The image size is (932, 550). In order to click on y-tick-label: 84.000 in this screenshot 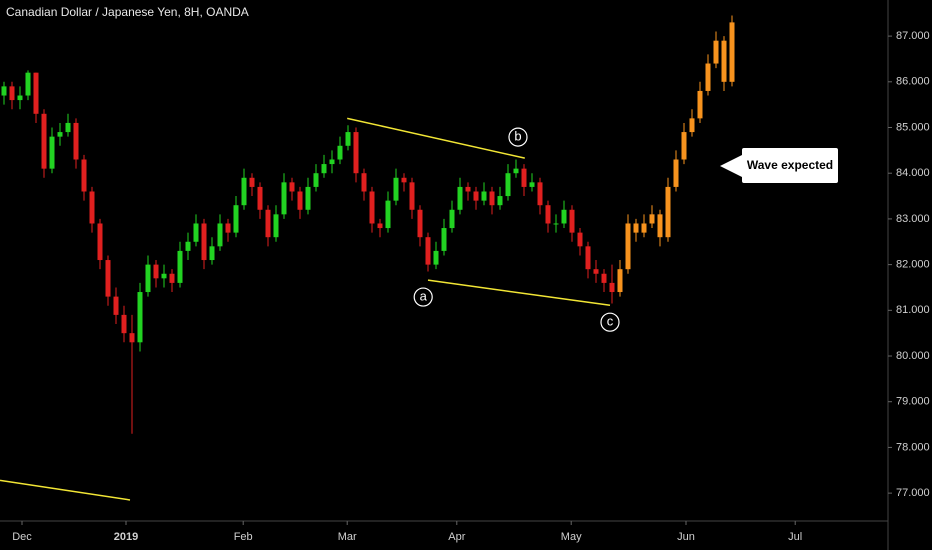, I will do `click(913, 173)`.